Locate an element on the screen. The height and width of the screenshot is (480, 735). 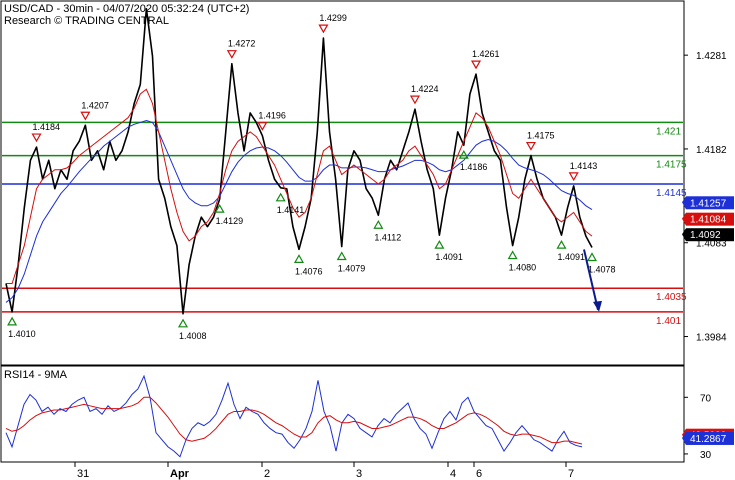
price-tag-label-1: 1.41084 is located at coordinates (708, 220).